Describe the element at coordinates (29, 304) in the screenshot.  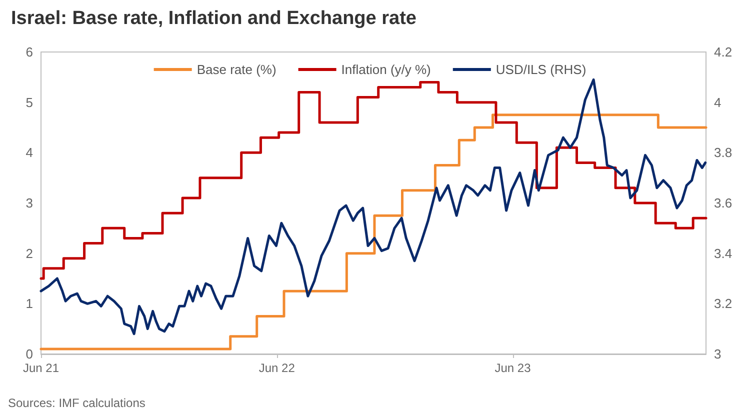
I see `y-tick-label: 1` at that location.